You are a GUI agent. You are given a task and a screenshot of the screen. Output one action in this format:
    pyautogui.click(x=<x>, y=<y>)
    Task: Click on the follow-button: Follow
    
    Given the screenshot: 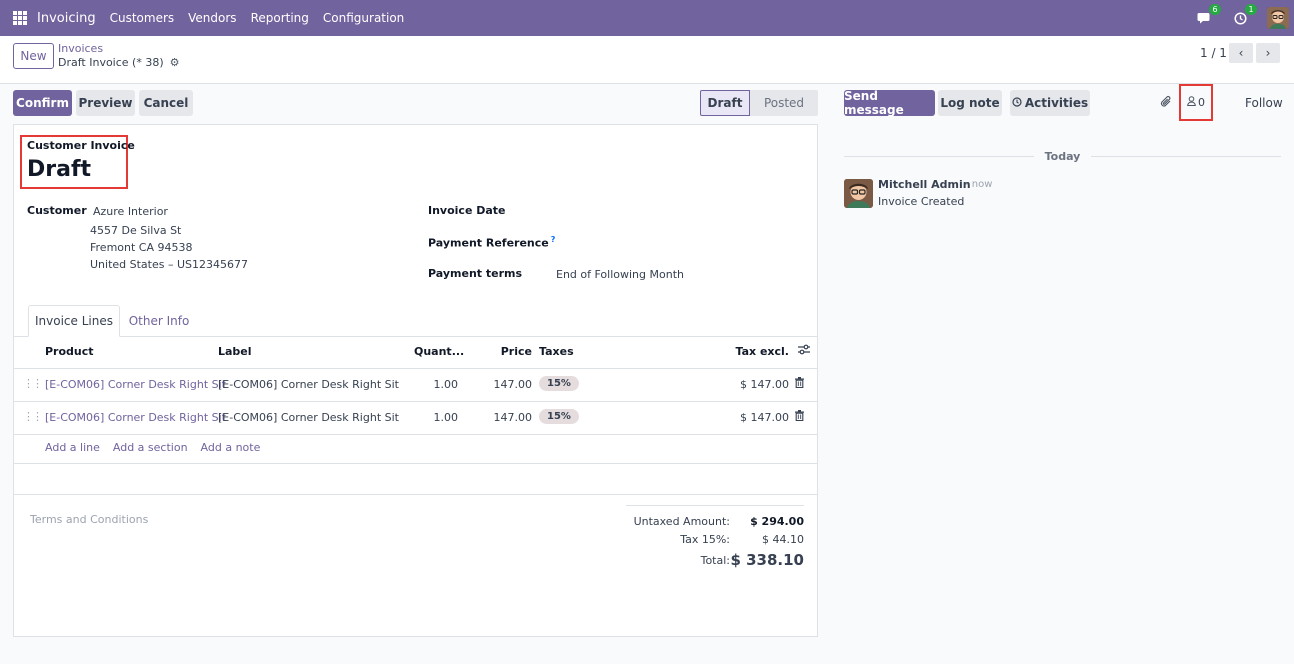 What is the action you would take?
    pyautogui.click(x=1264, y=103)
    